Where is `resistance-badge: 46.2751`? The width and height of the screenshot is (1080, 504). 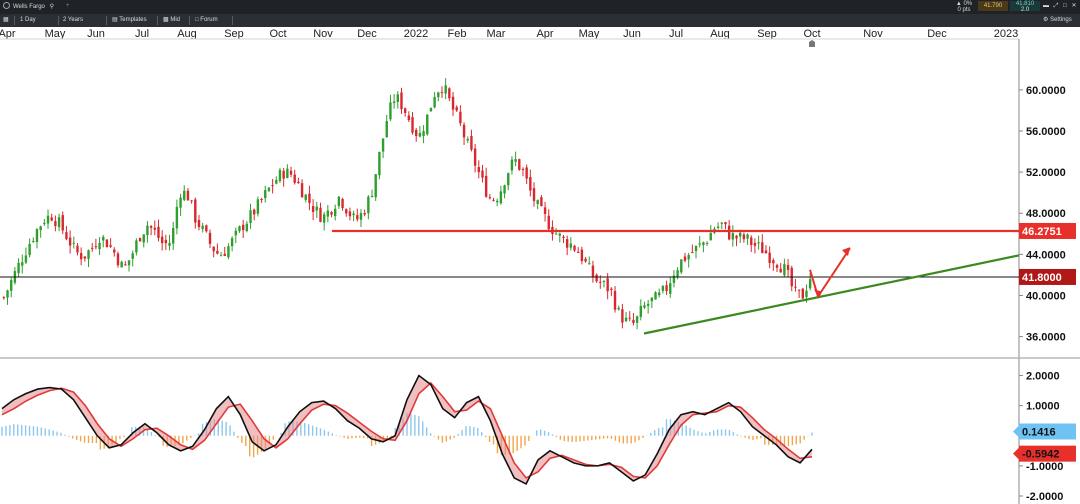 resistance-badge: 46.2751 is located at coordinates (1047, 230).